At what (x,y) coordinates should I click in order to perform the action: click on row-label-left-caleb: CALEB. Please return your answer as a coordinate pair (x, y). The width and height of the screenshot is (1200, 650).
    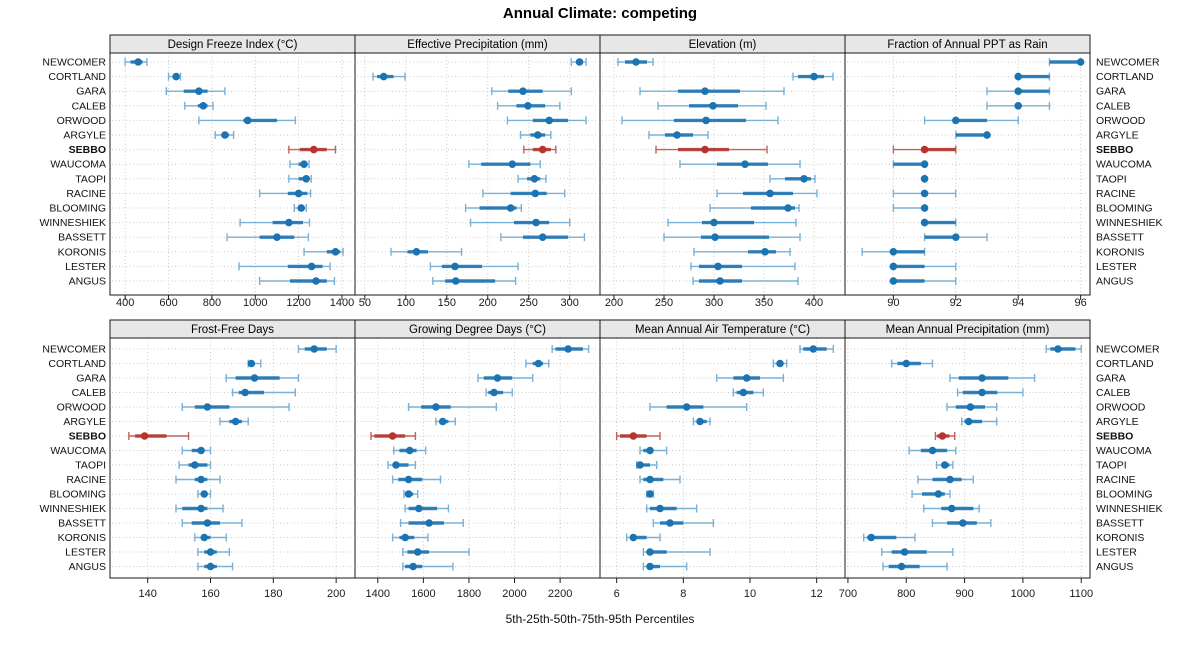
    Looking at the image, I should click on (89, 106).